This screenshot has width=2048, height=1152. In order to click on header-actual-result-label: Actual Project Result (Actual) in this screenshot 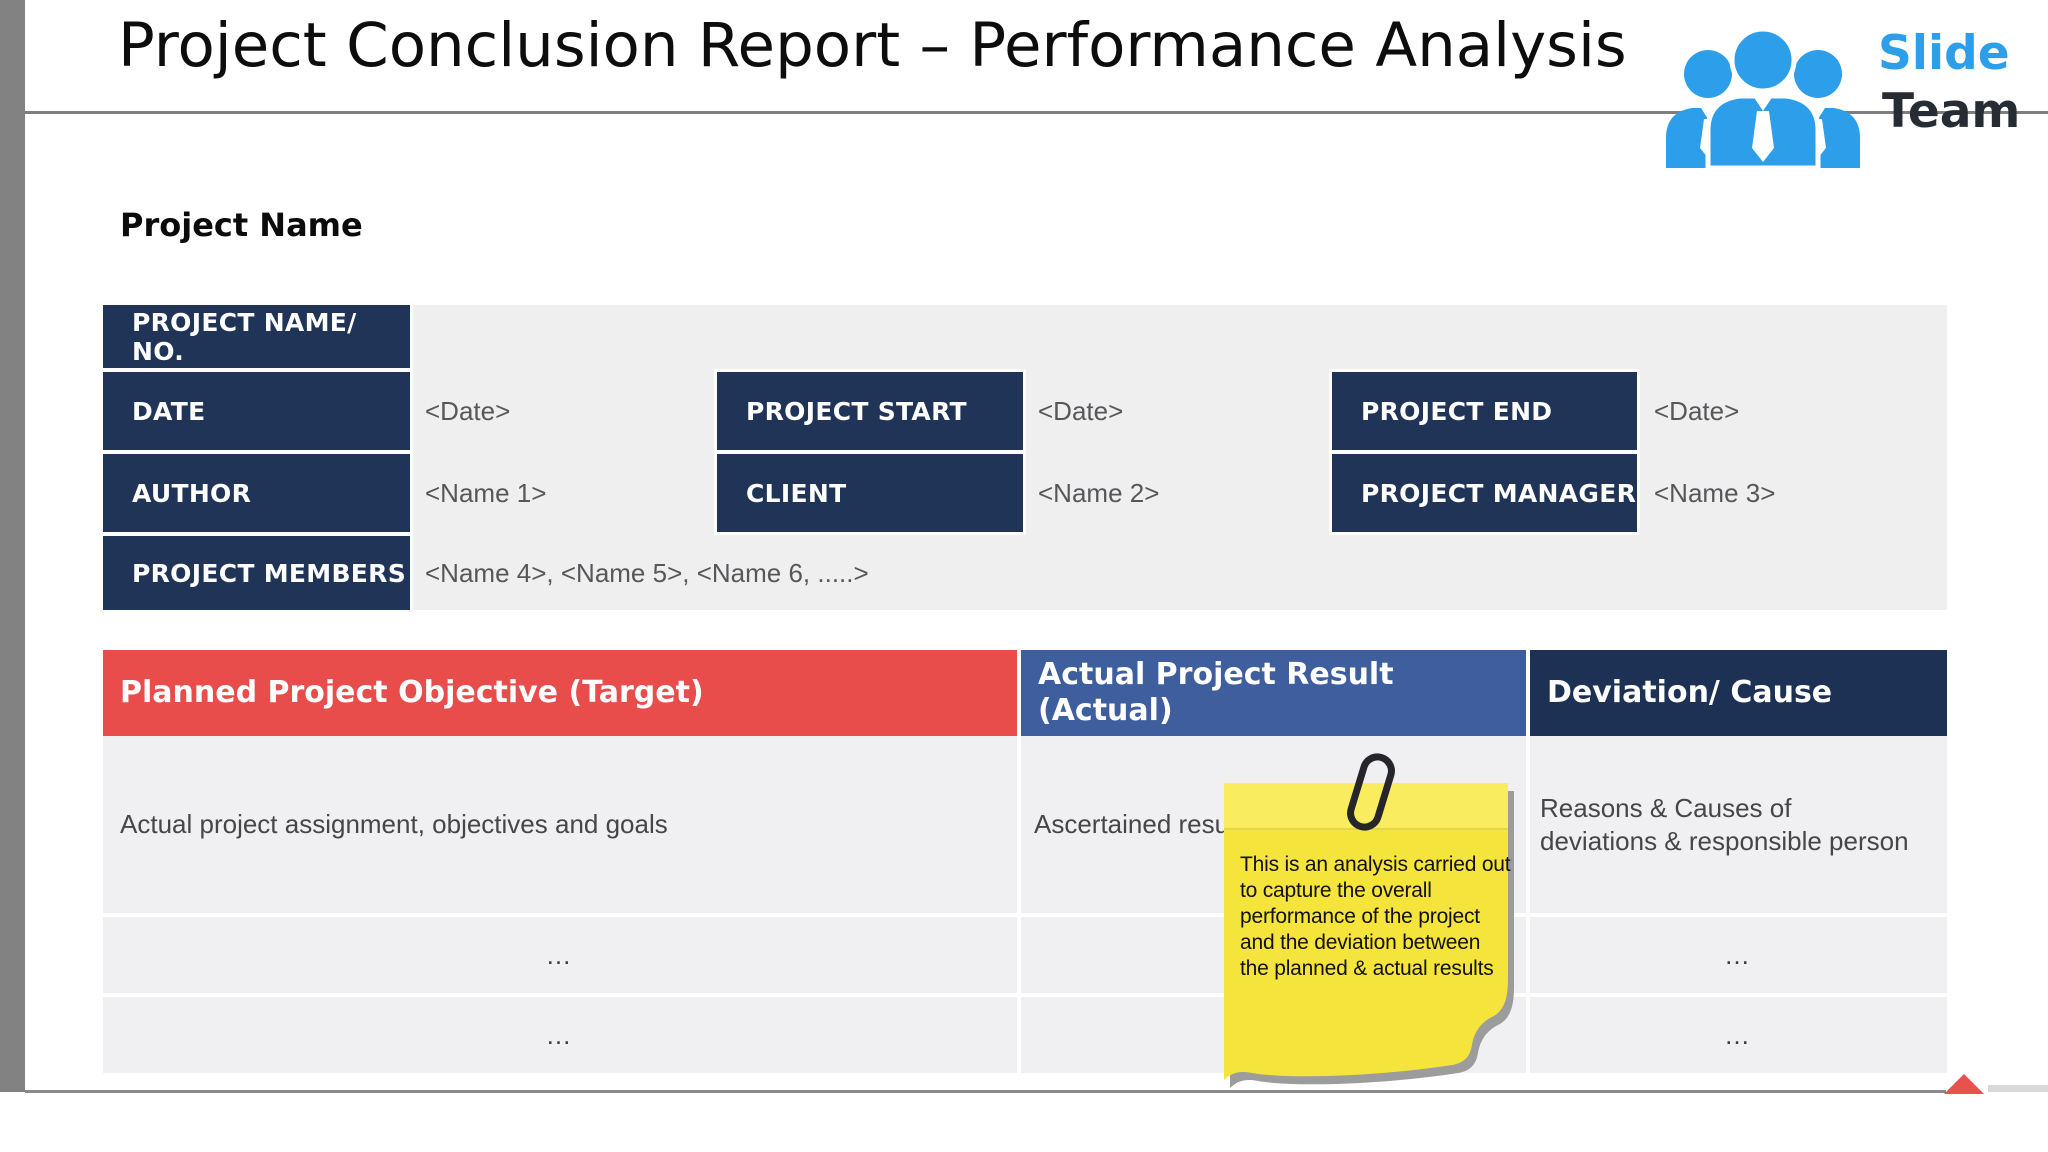, I will do `click(1216, 692)`.